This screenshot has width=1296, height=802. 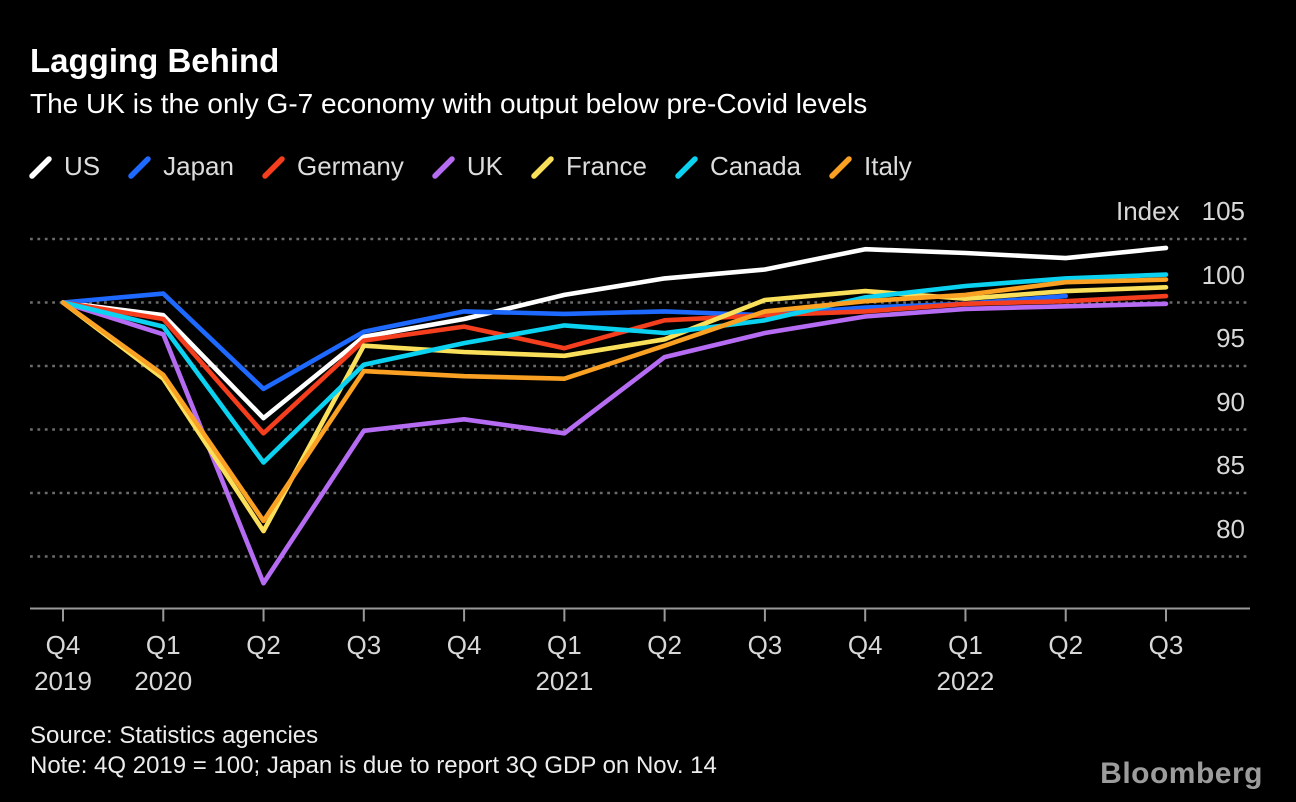 What do you see at coordinates (1147, 275) in the screenshot?
I see `y-tick-label-100: 100` at bounding box center [1147, 275].